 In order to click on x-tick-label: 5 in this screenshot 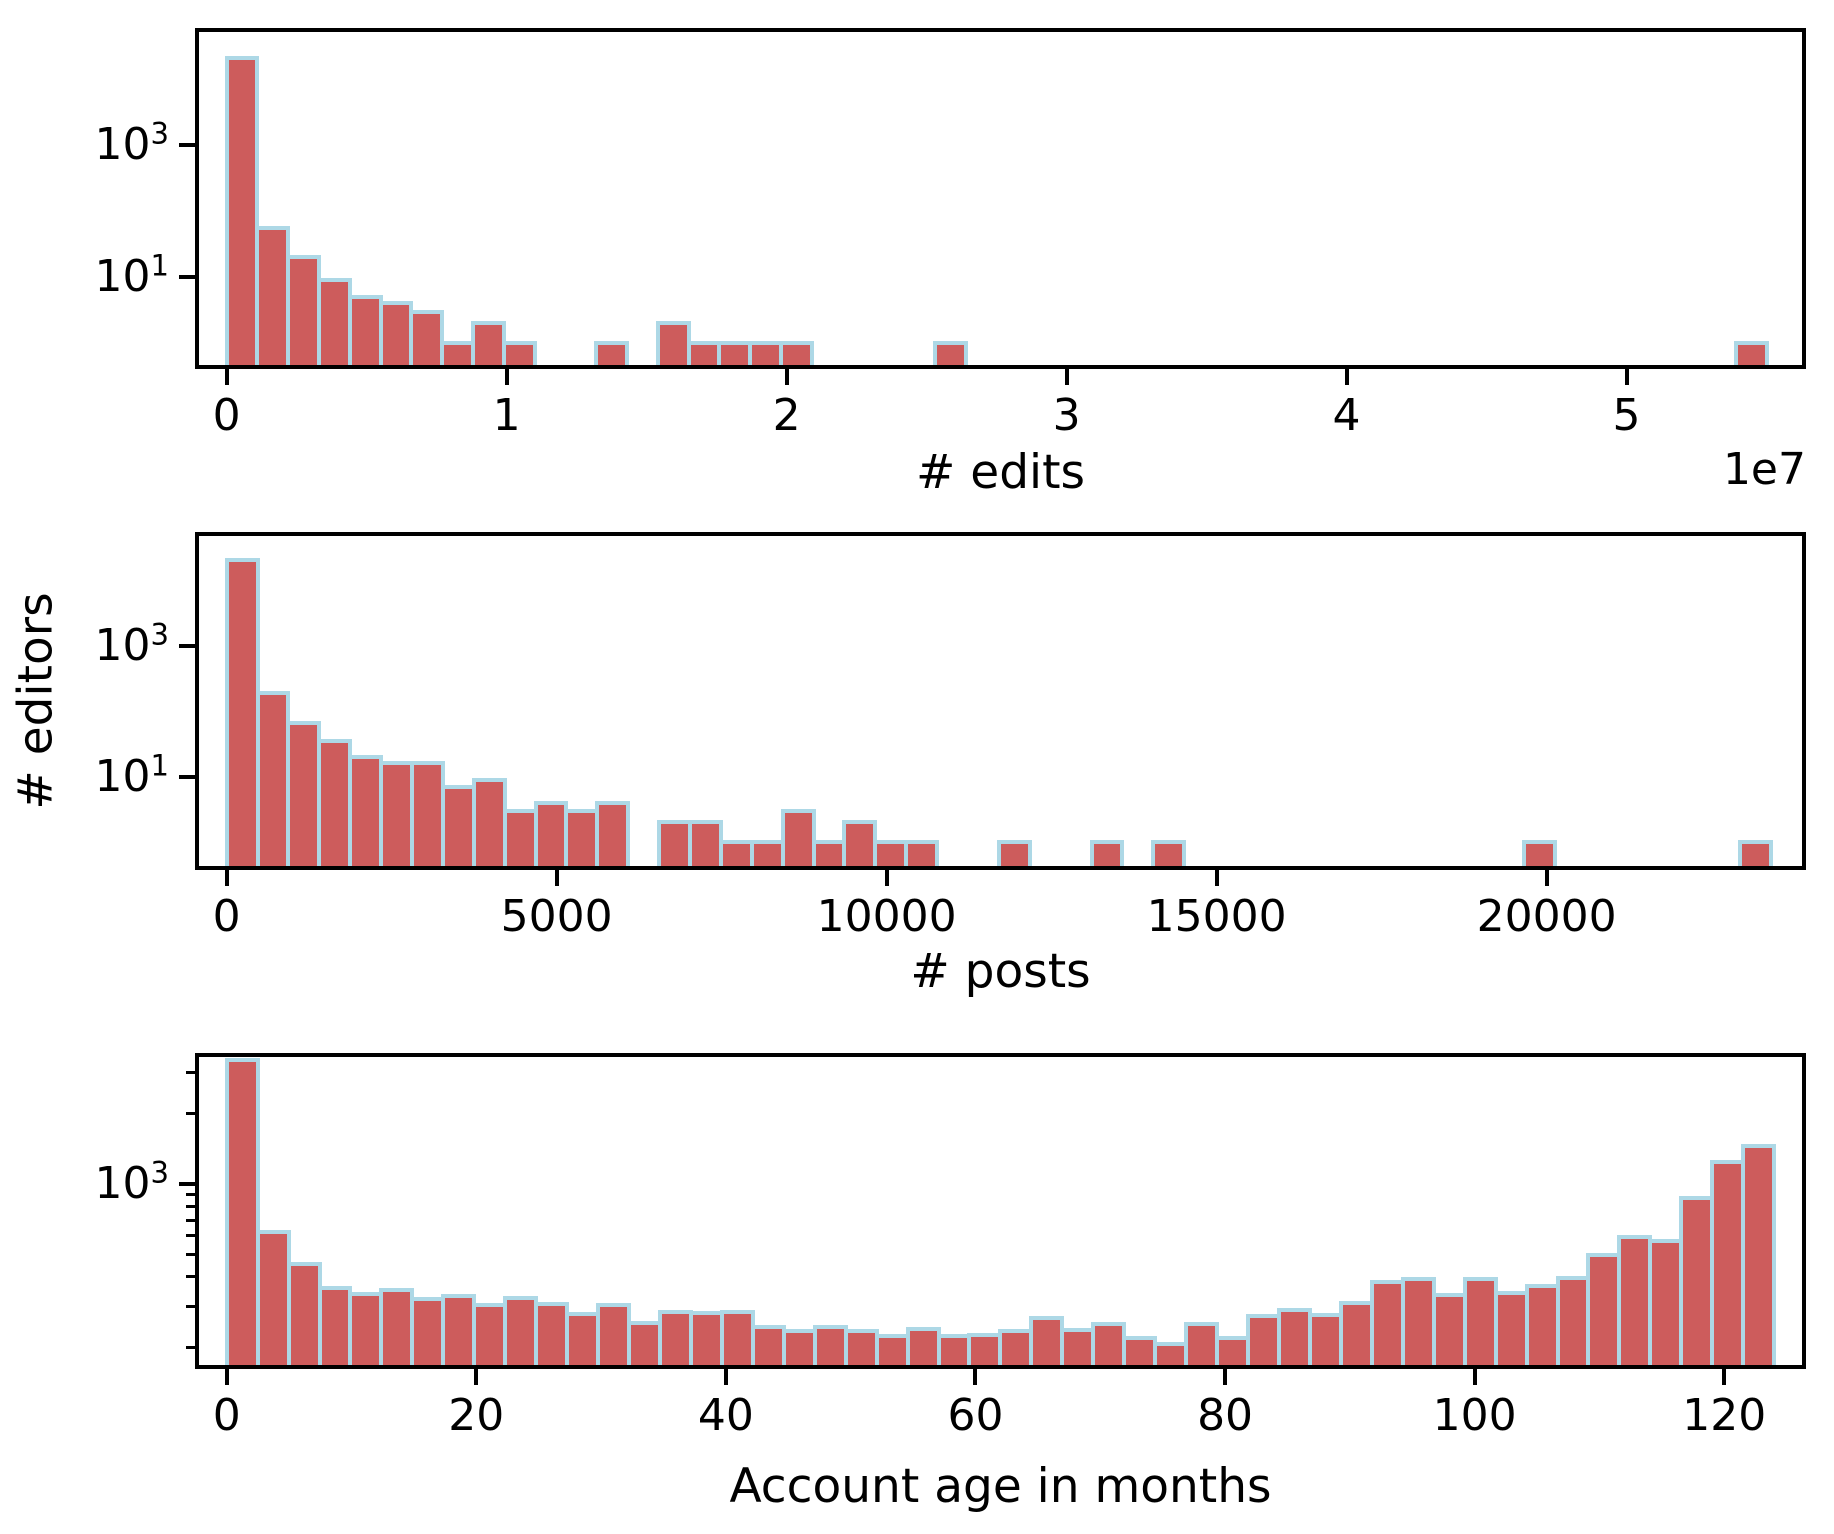, I will do `click(1626, 415)`.